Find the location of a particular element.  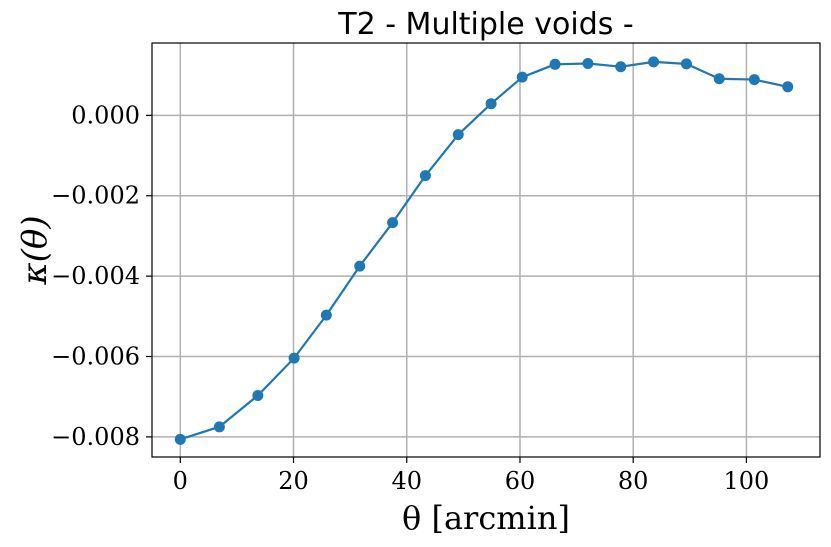

y-ticks: −0.008 −0.006 −0.004 −0.002 0.000 is located at coordinates (101, 276).